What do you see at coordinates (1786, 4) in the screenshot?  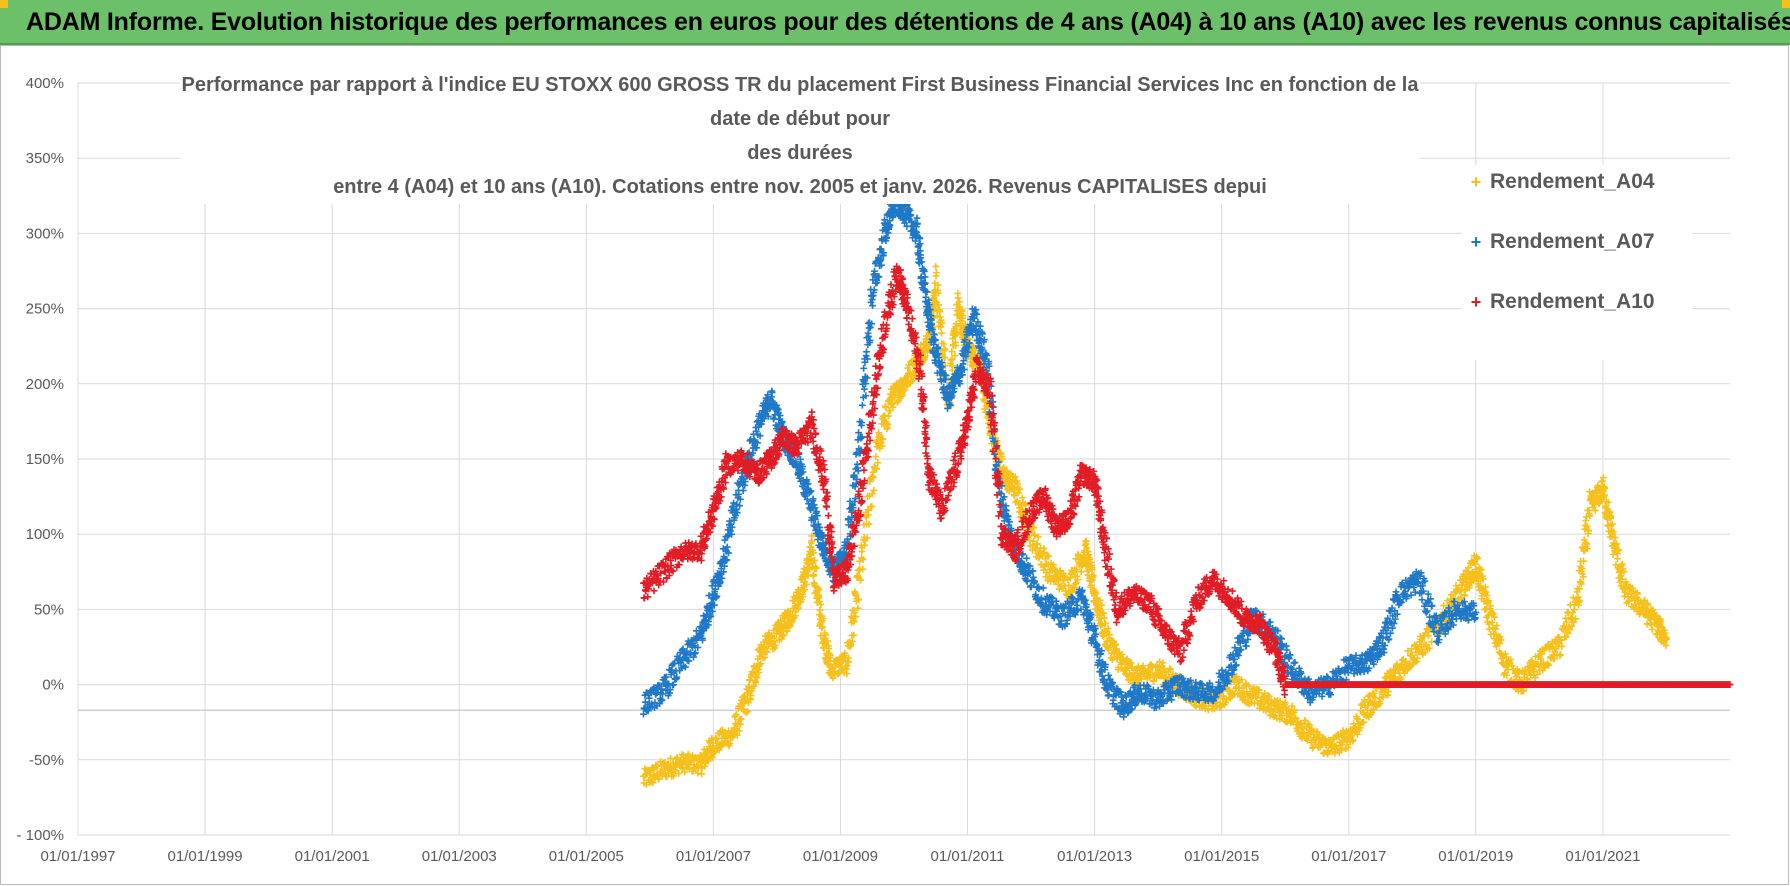 I see `corner-mark-right` at bounding box center [1786, 4].